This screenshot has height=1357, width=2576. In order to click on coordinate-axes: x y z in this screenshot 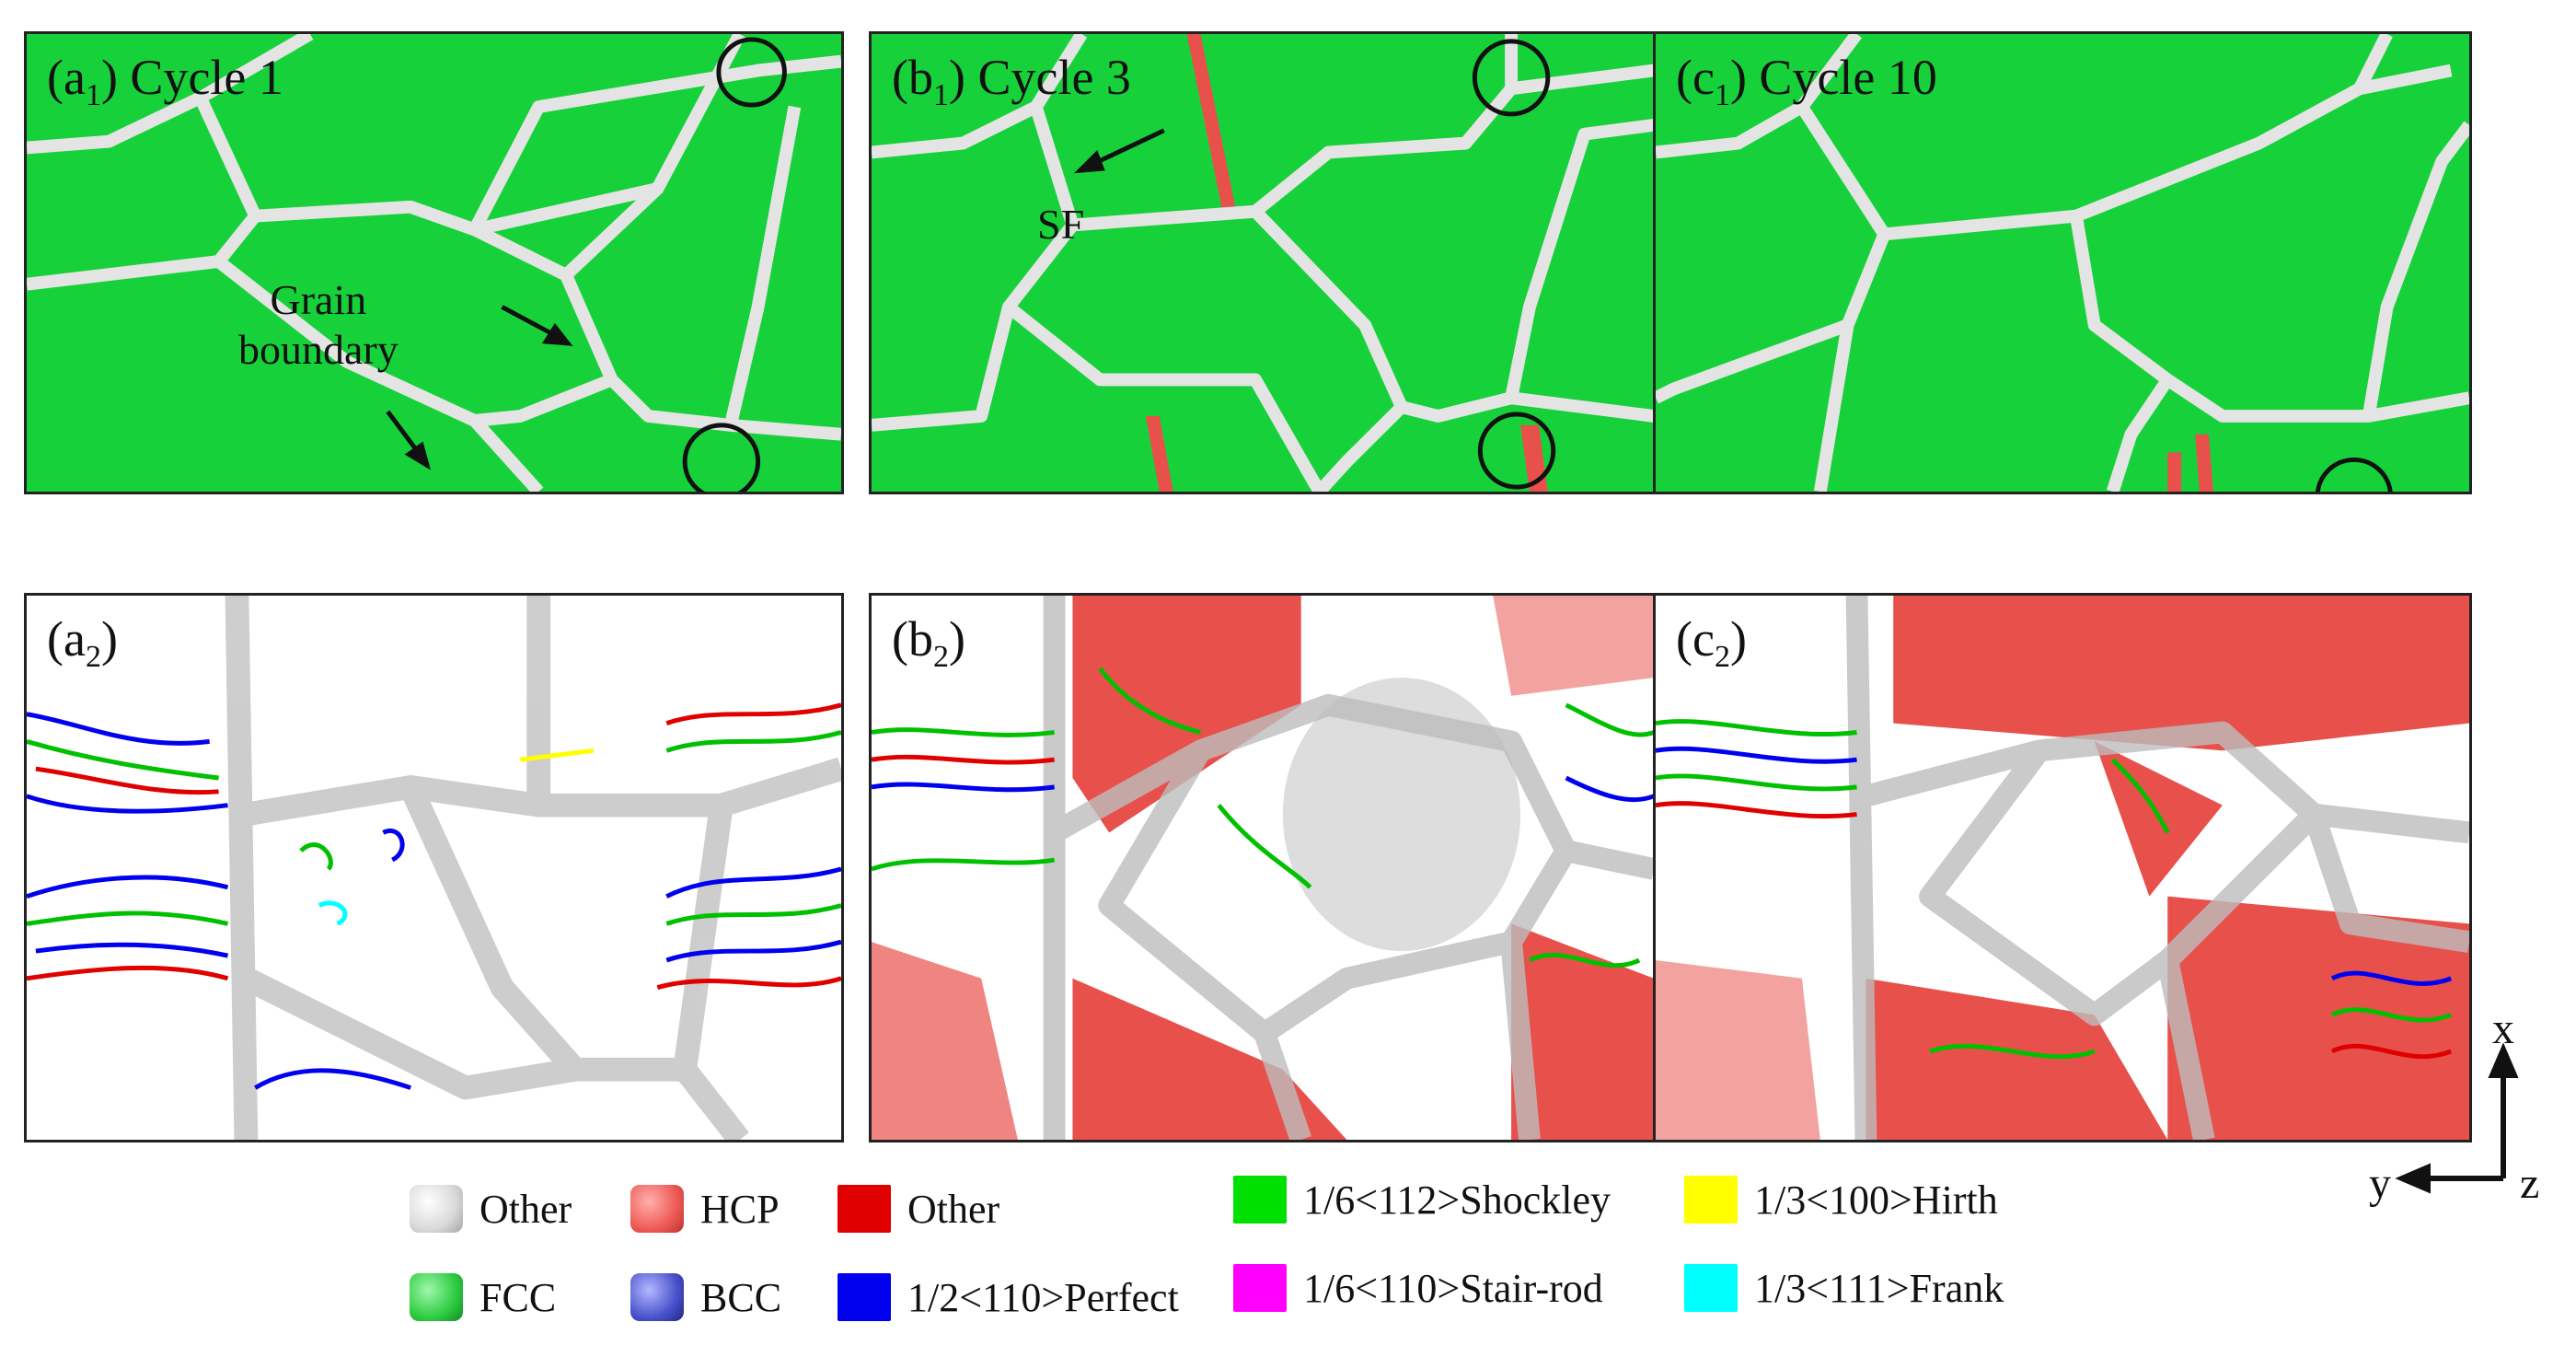, I will do `click(2464, 1114)`.